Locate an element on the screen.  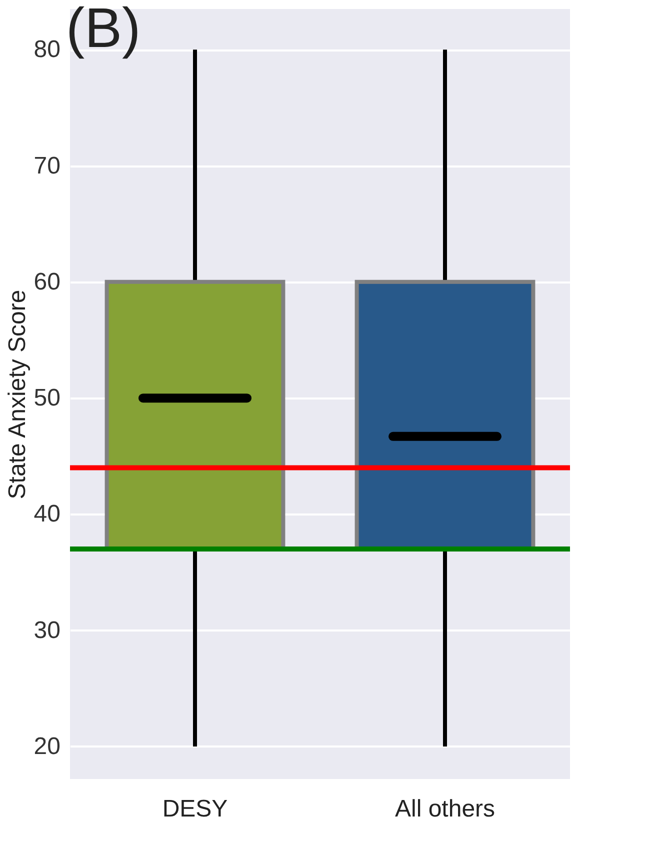
y-tick-label: 50 is located at coordinates (47, 398).